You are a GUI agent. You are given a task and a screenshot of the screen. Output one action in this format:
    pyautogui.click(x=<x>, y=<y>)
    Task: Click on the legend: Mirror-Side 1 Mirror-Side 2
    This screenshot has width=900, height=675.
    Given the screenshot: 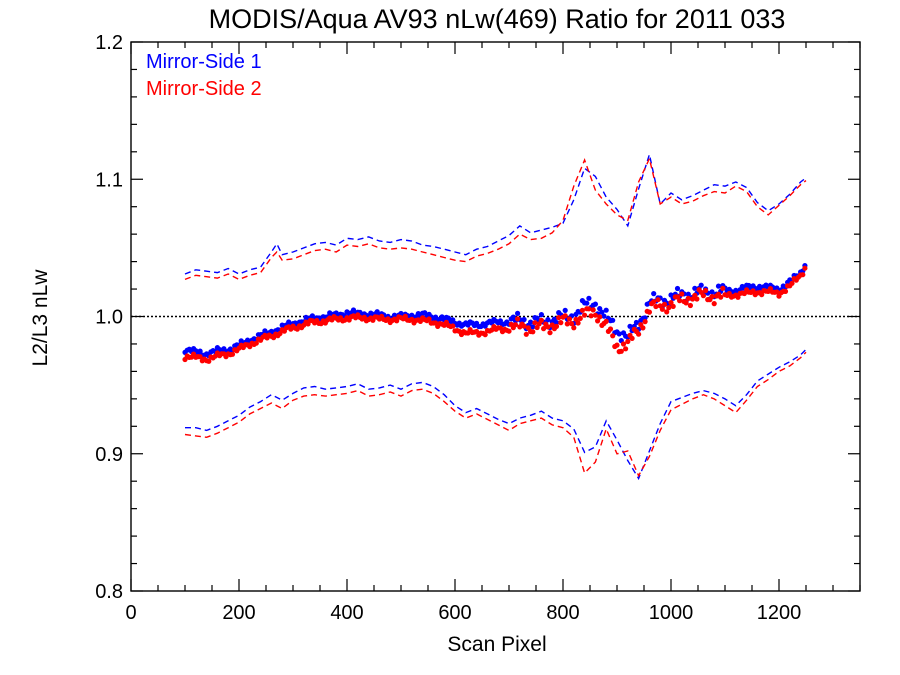 What is the action you would take?
    pyautogui.click(x=204, y=75)
    